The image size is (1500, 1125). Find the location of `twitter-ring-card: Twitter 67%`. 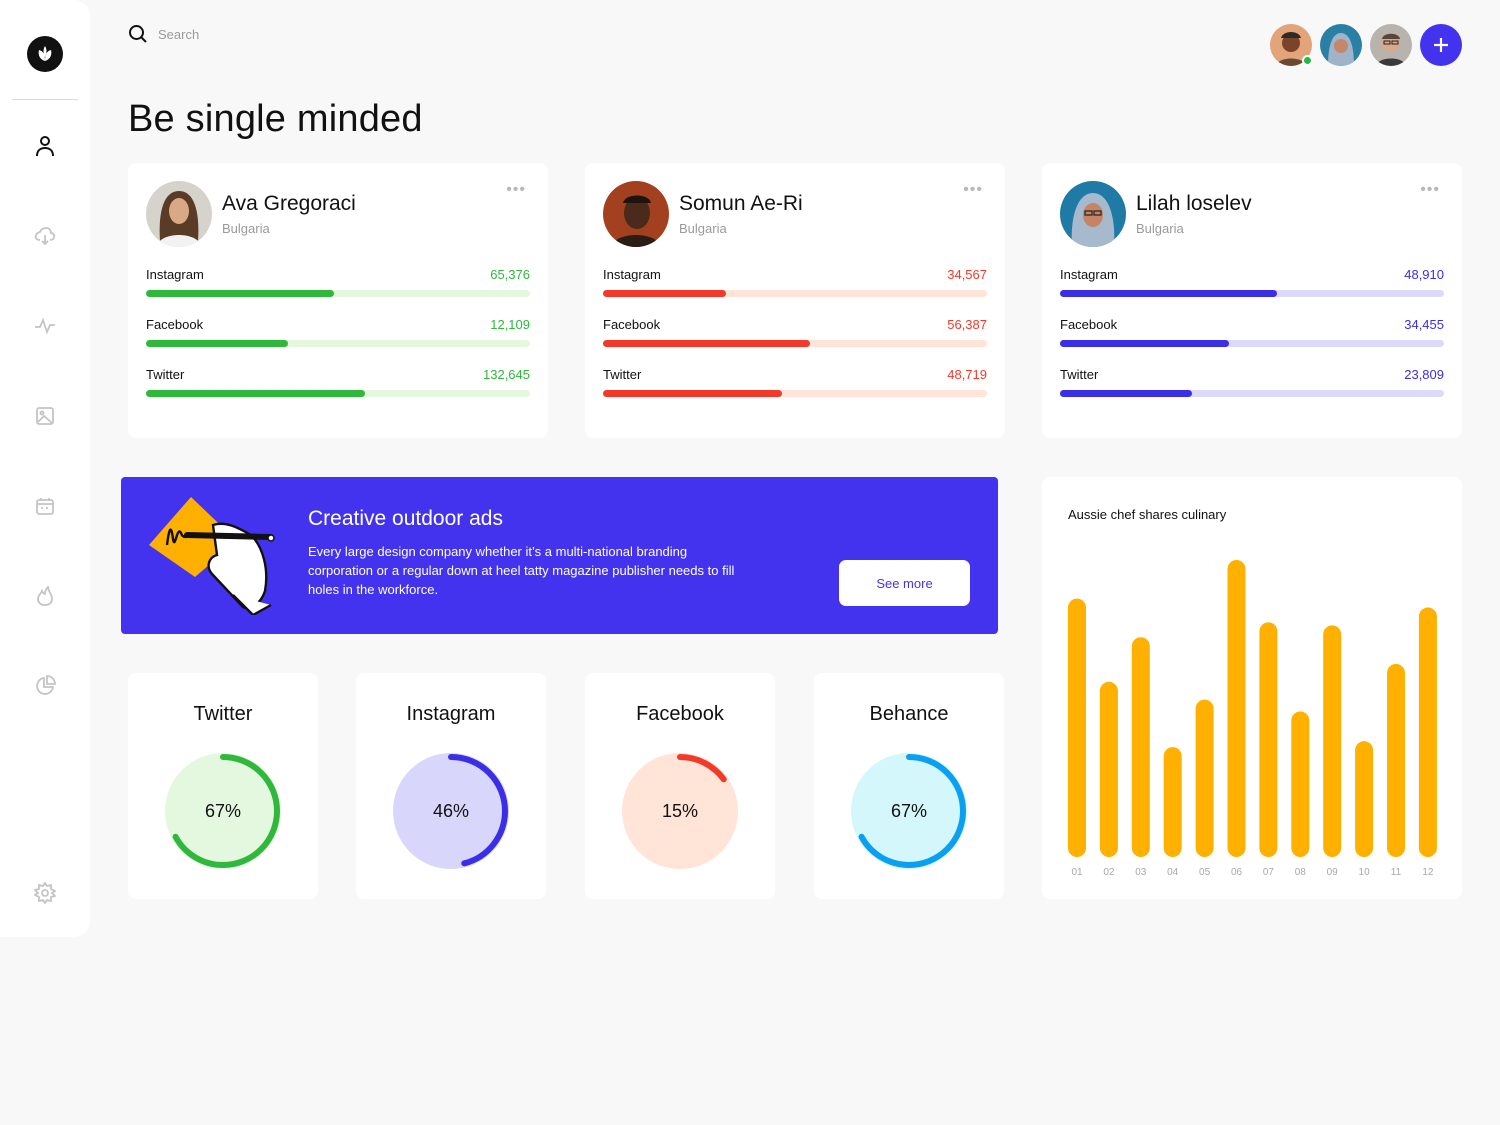

twitter-ring-card: Twitter 67% is located at coordinates (223, 786).